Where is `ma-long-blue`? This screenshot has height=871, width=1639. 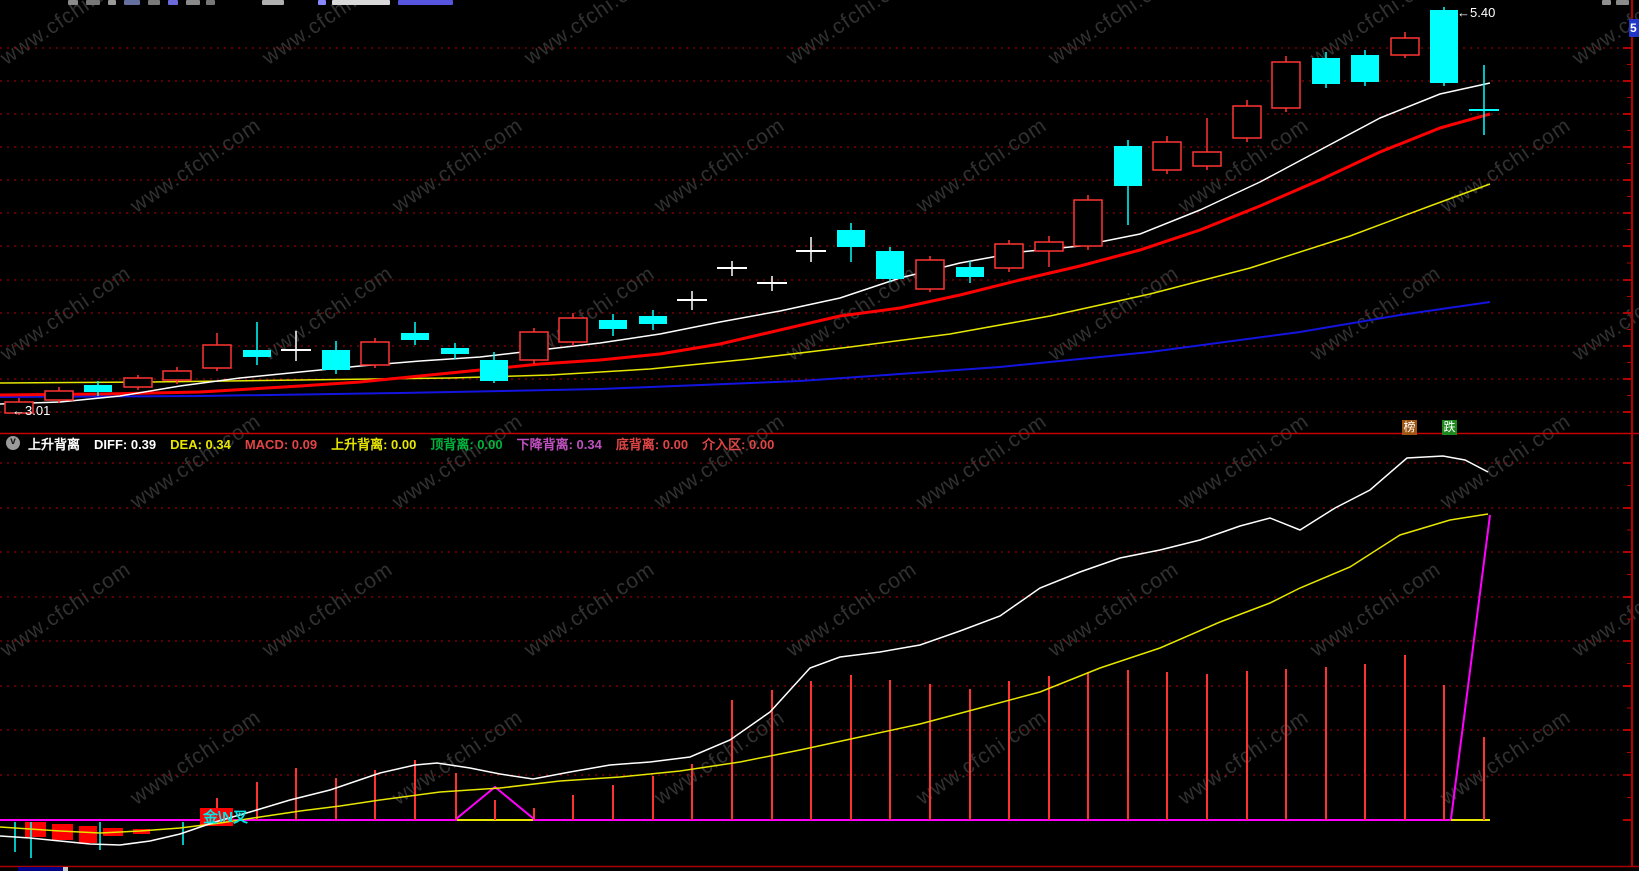 ma-long-blue is located at coordinates (745, 349).